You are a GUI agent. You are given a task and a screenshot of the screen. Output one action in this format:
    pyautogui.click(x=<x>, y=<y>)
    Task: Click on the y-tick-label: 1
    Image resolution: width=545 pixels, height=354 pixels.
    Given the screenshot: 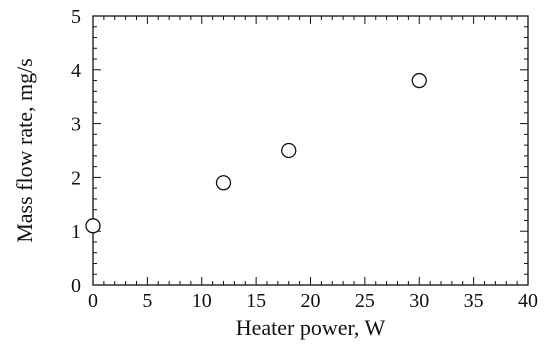 What is the action you would take?
    pyautogui.click(x=76, y=232)
    